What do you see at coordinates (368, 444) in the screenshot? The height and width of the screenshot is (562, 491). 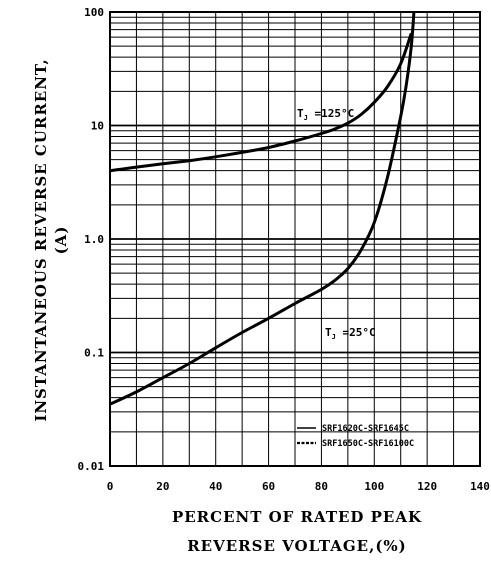 I see `legend-label-dashed: SRF1650C-SRF16100C` at bounding box center [368, 444].